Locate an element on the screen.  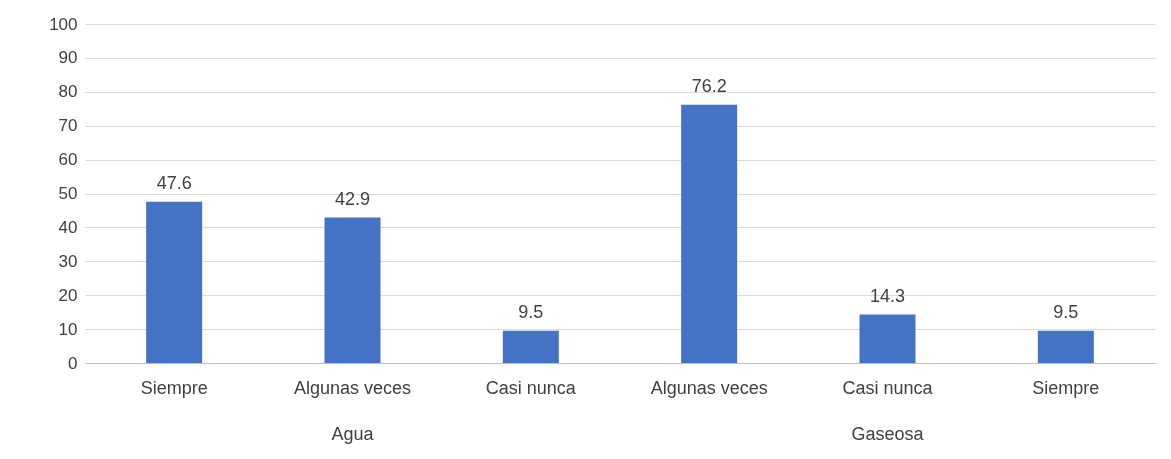
y-tick-label: 60 is located at coordinates (68, 160).